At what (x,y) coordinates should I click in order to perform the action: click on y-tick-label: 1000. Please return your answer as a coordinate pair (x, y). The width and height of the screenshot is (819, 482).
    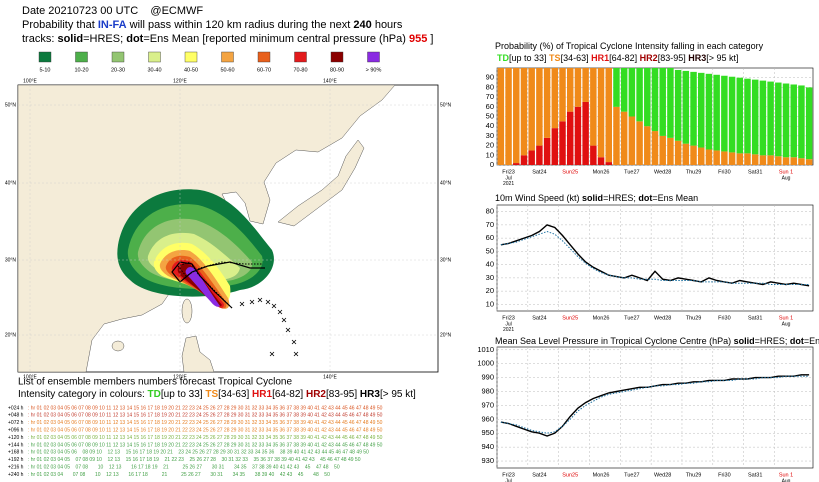
    Looking at the image, I should click on (485, 363).